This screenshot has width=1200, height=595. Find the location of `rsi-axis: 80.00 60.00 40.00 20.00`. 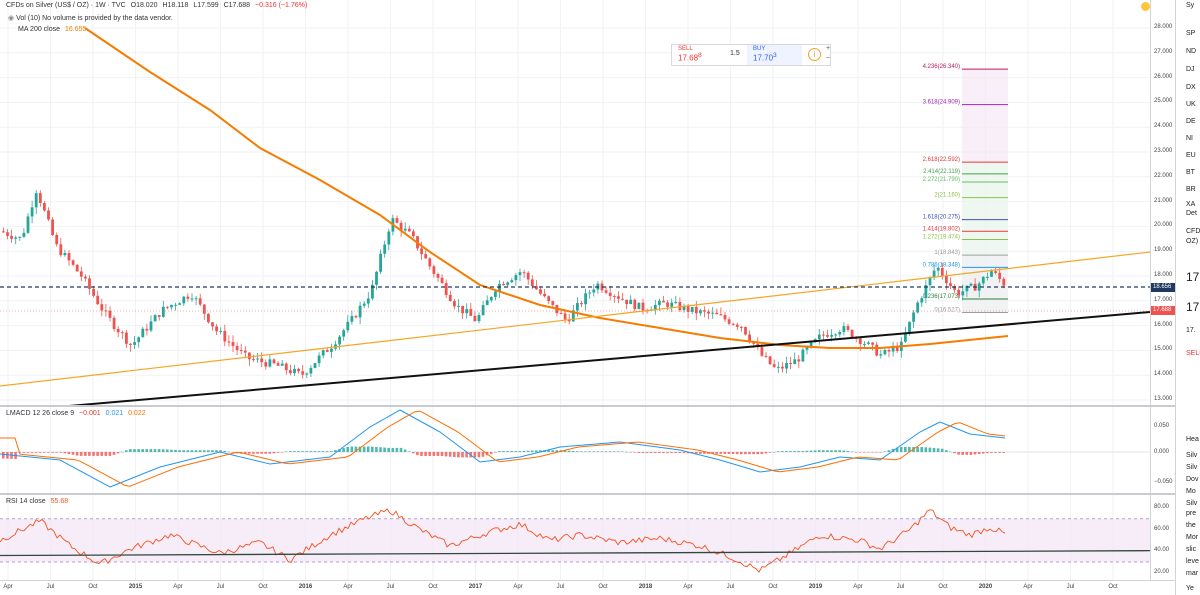

rsi-axis: 80.00 60.00 40.00 20.00 is located at coordinates (1162, 537).